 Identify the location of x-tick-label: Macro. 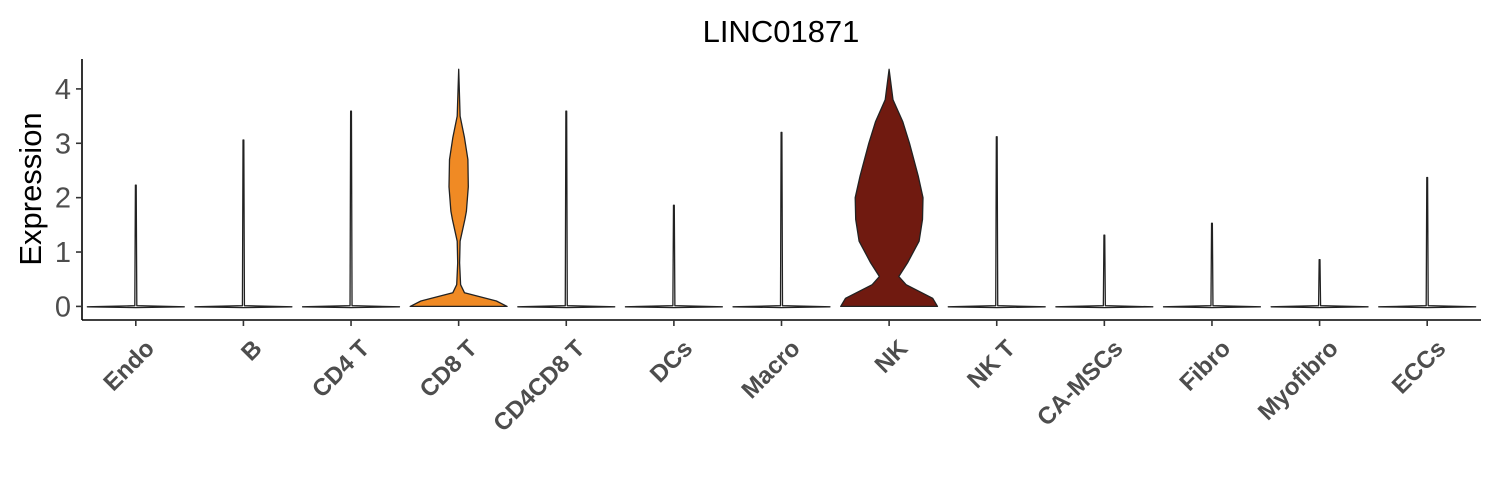
(771, 369).